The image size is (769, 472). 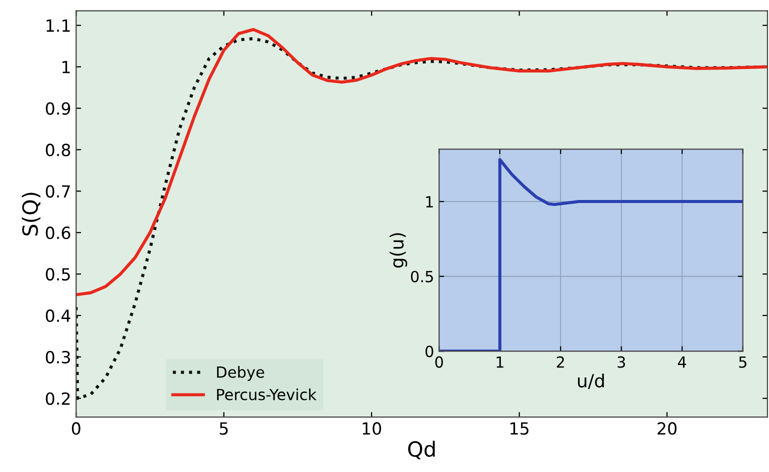 I want to click on legend-label: Debye, so click(x=240, y=373).